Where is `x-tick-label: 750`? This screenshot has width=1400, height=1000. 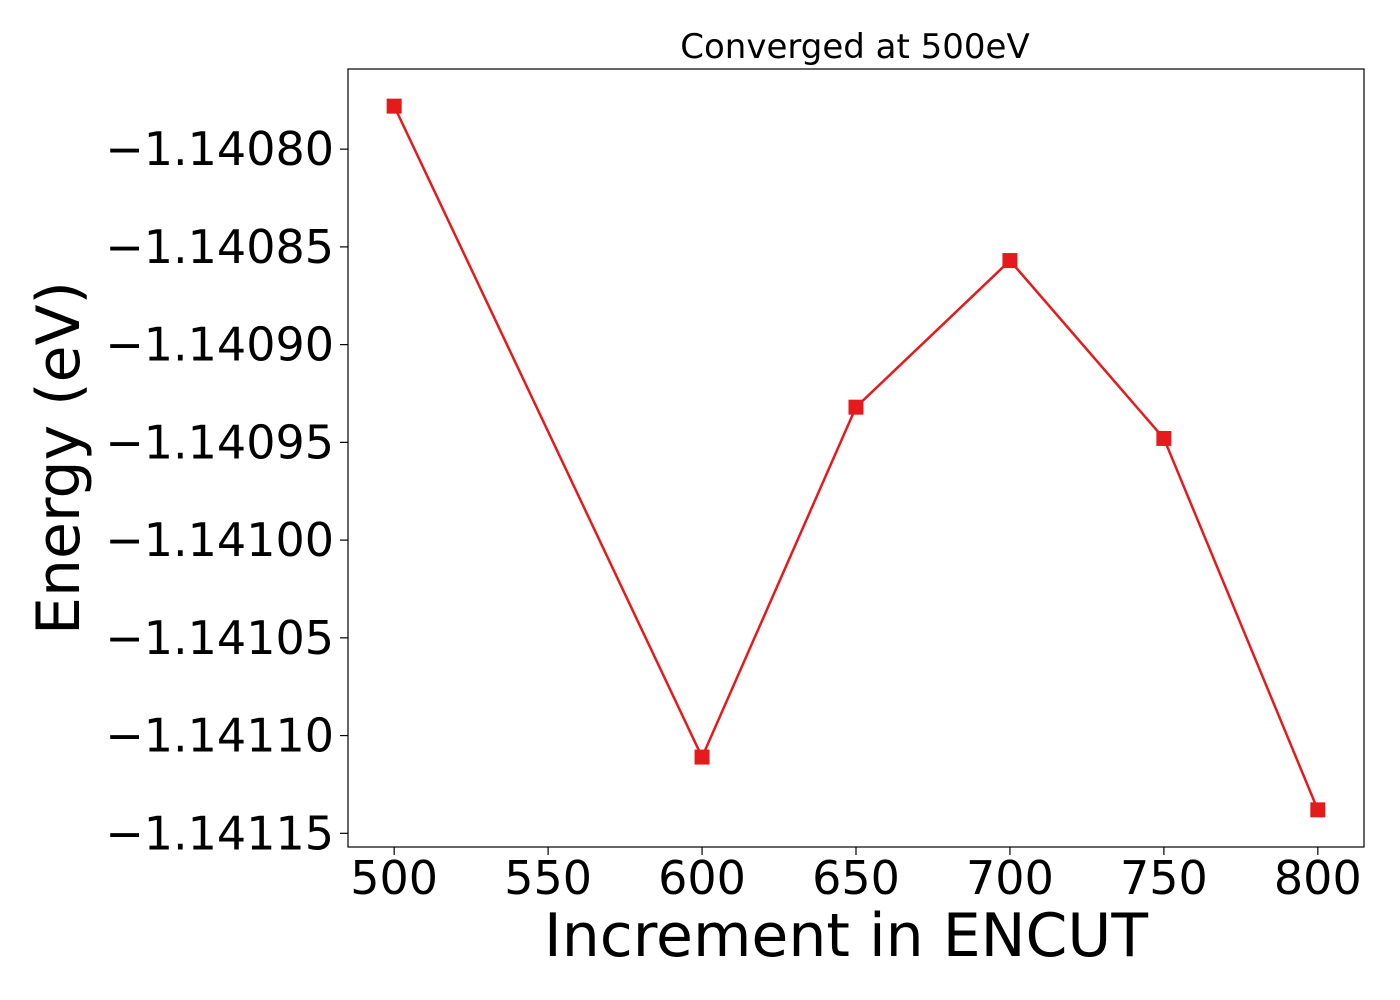
x-tick-label: 750 is located at coordinates (1164, 878).